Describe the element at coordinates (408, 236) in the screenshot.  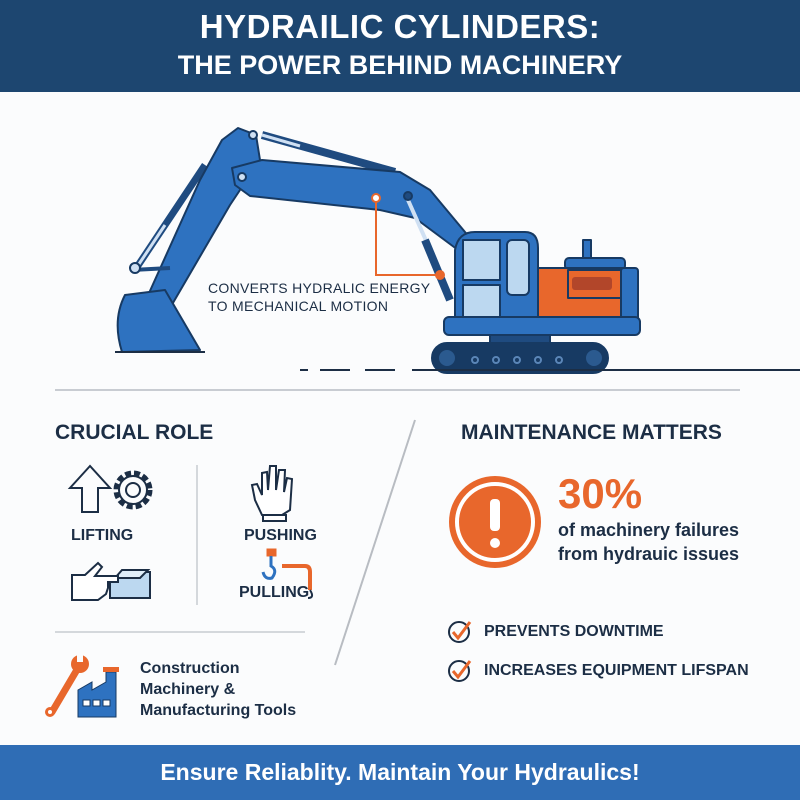
I see `annotation-pointer` at that location.